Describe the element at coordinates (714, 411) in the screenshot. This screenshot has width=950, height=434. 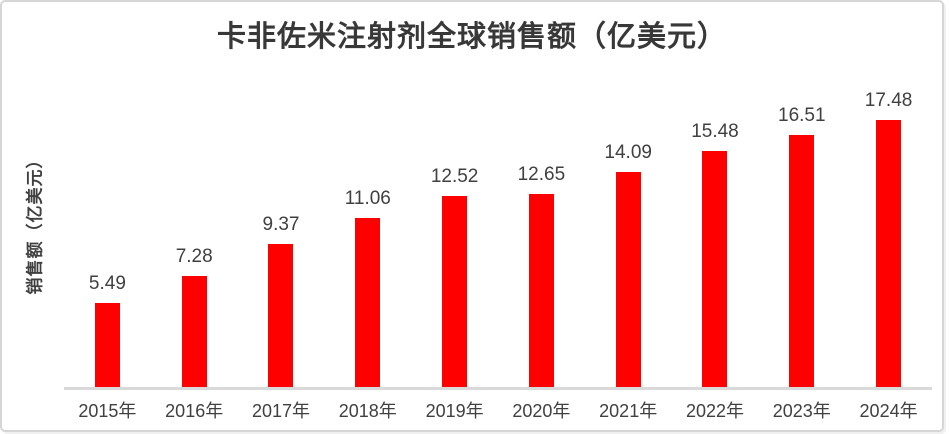
I see `x-axis-label: 2022年` at that location.